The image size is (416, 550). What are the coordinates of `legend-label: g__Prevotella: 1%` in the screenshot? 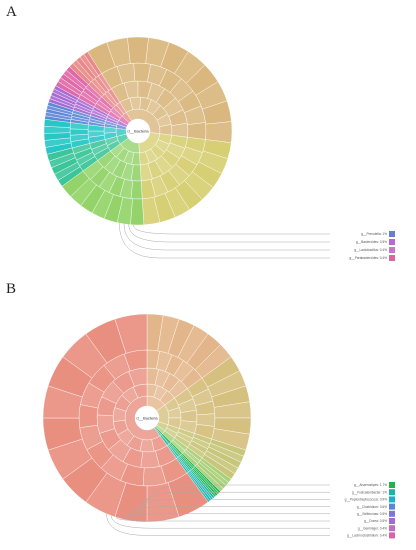 It's located at (374, 234).